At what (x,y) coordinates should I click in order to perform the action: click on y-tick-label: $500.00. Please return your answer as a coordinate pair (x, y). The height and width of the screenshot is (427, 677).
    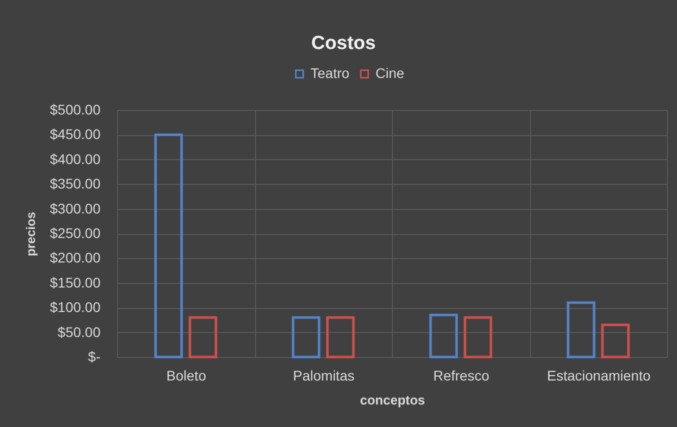
    Looking at the image, I should click on (75, 110).